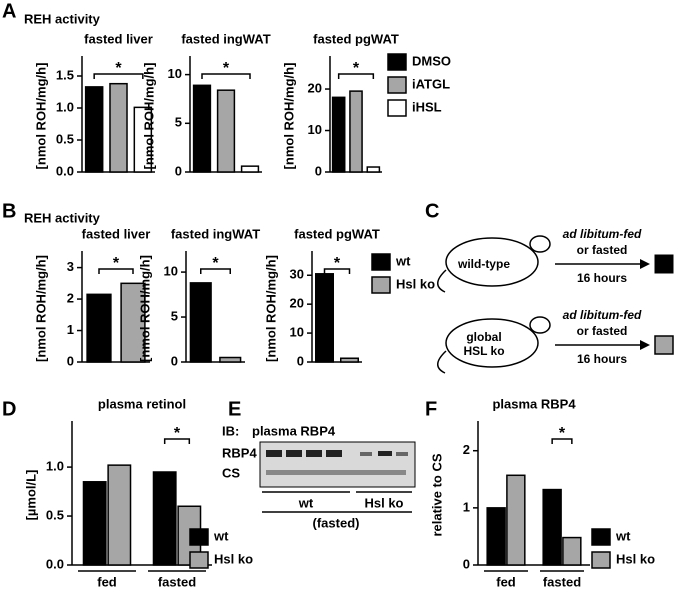  Describe the element at coordinates (540, 325) in the screenshot. I see `mouse-ear` at that location.